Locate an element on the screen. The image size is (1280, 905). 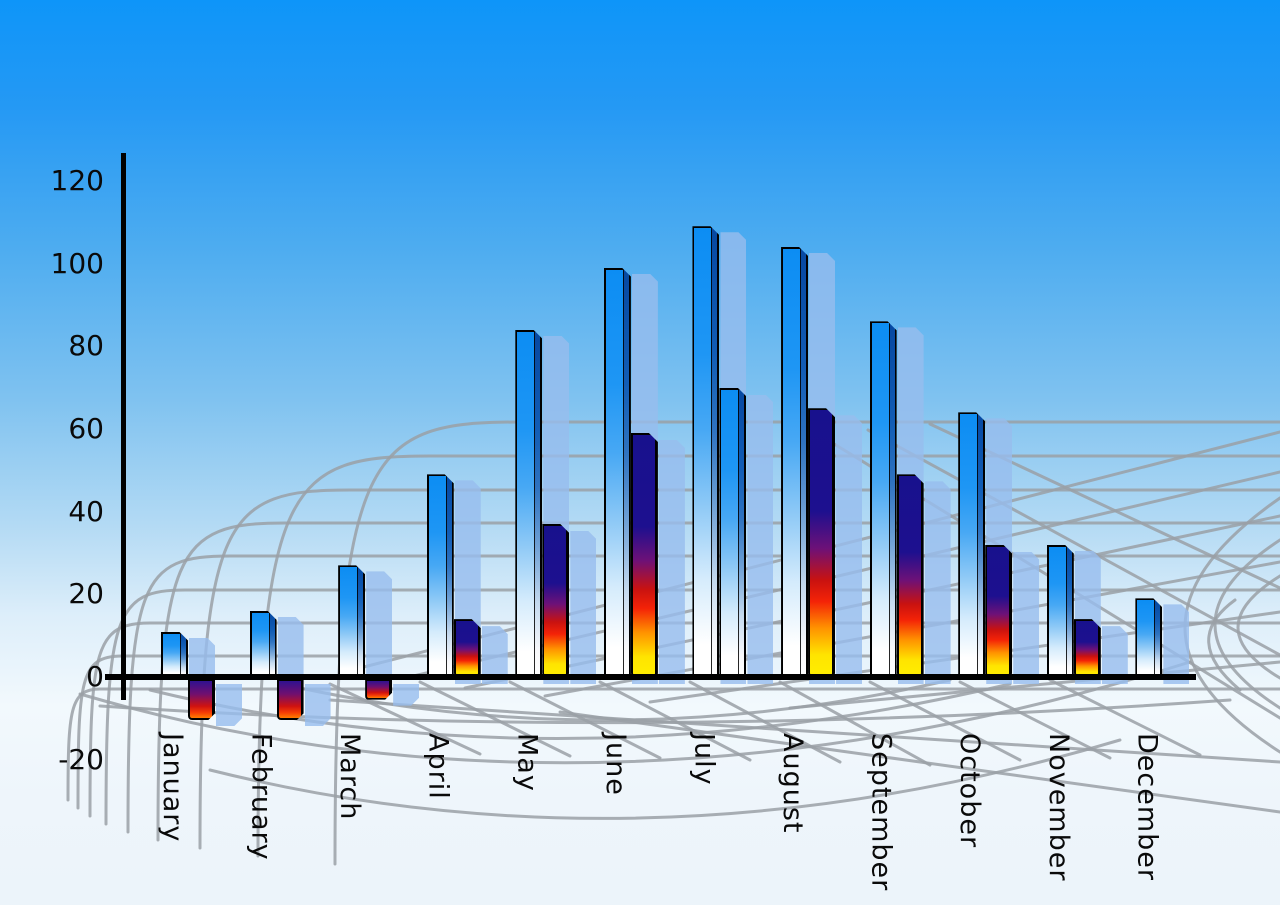
bar-shadow-december-series1 is located at coordinates (1176, 644).